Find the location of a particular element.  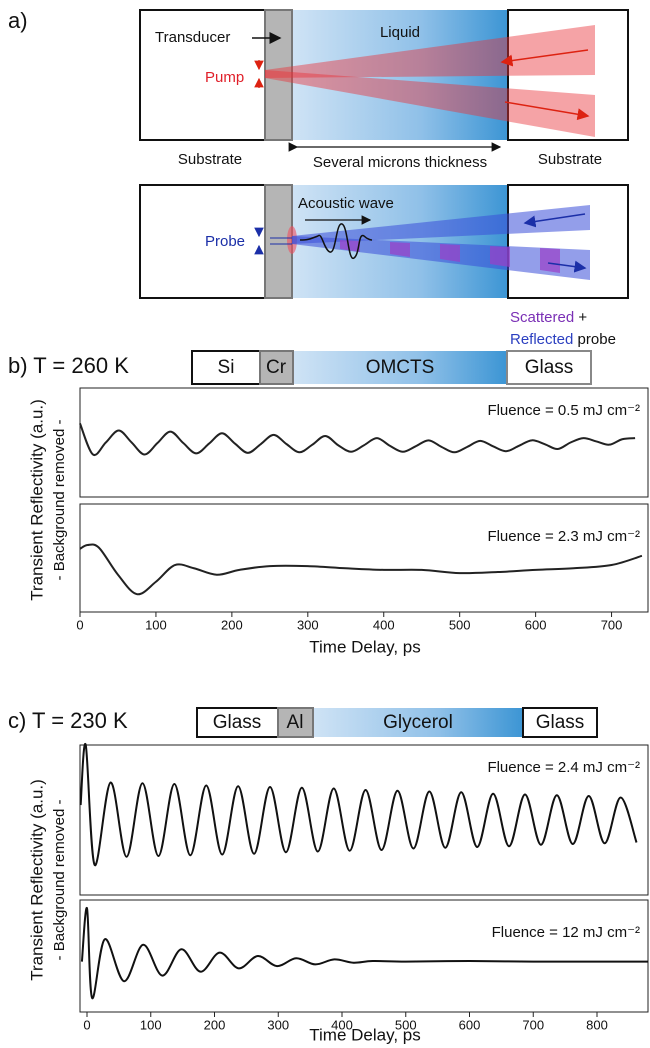

diagram-top is located at coordinates (384, 80).